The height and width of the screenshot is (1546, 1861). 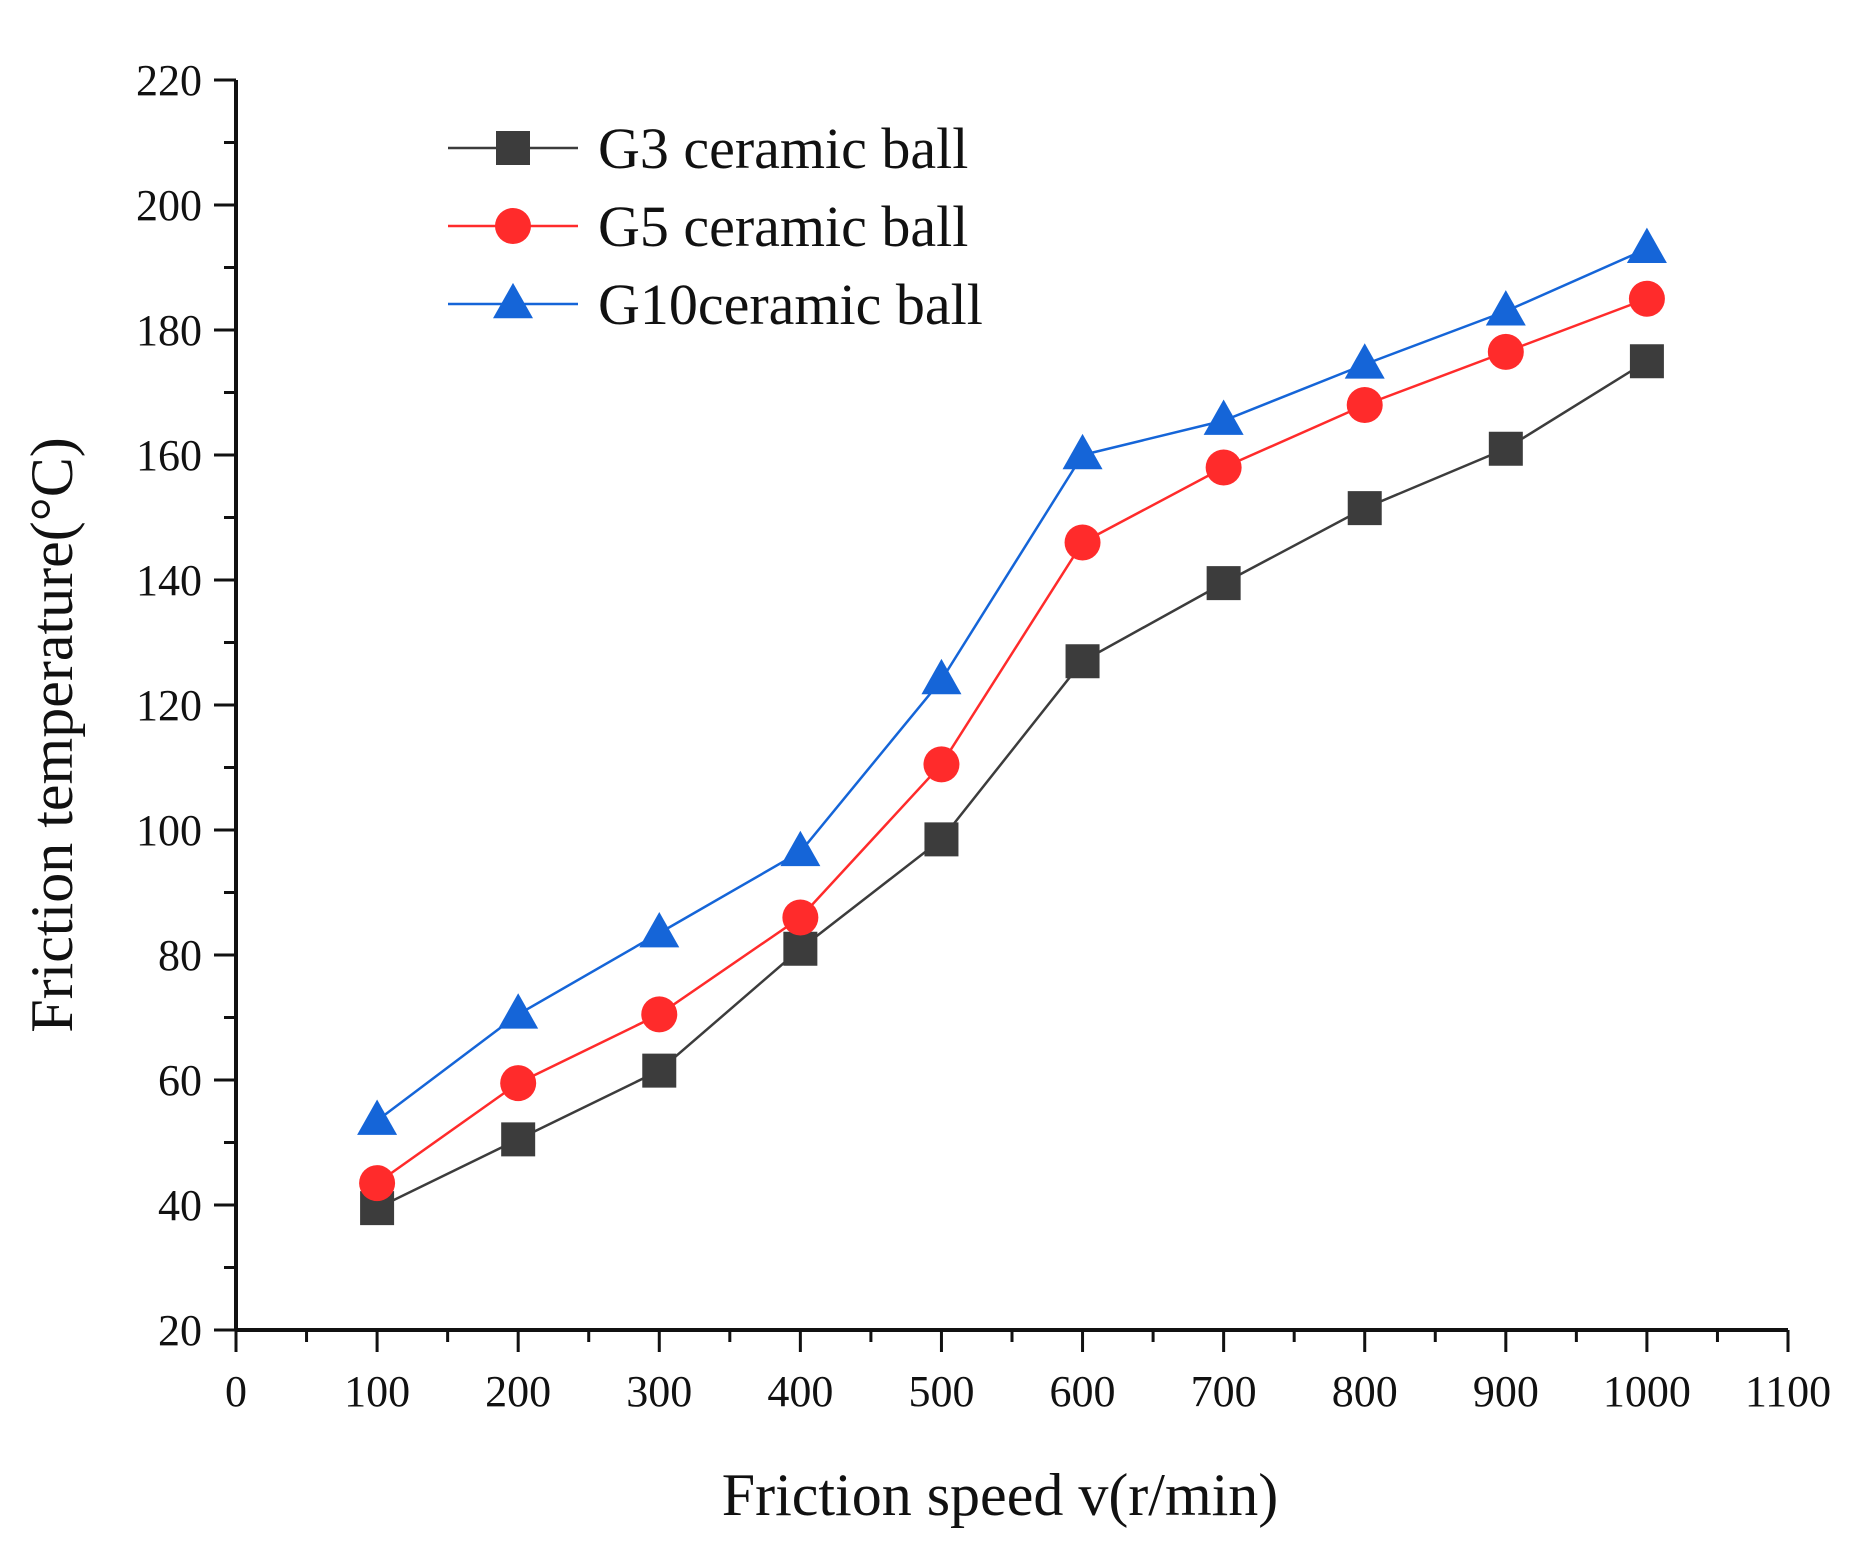 I want to click on legend-label: G3 ceramic ball, so click(x=783, y=148).